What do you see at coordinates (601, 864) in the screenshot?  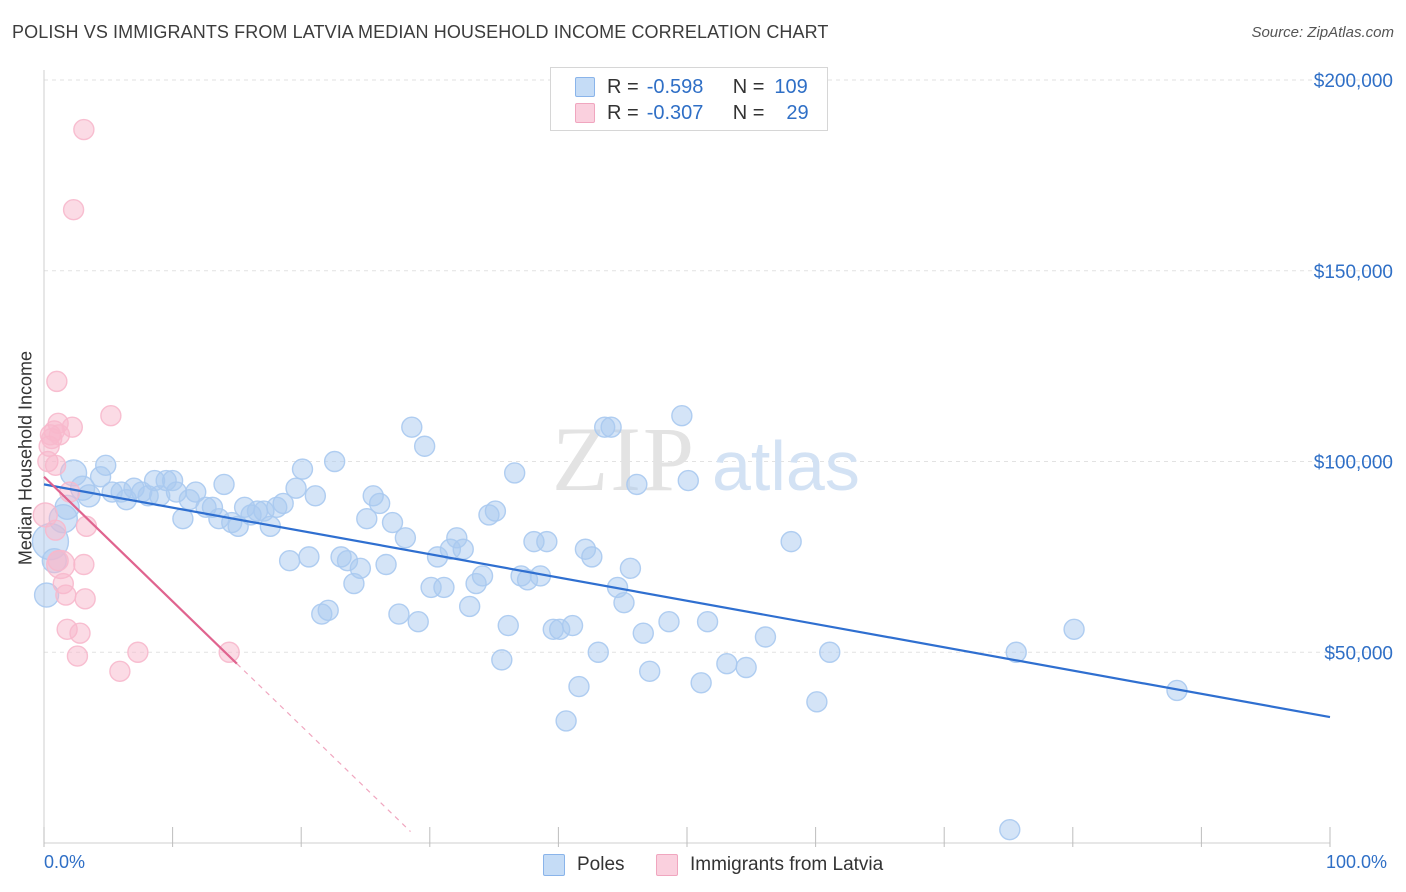 I see `bottom-legend-label-poles: Poles` at bounding box center [601, 864].